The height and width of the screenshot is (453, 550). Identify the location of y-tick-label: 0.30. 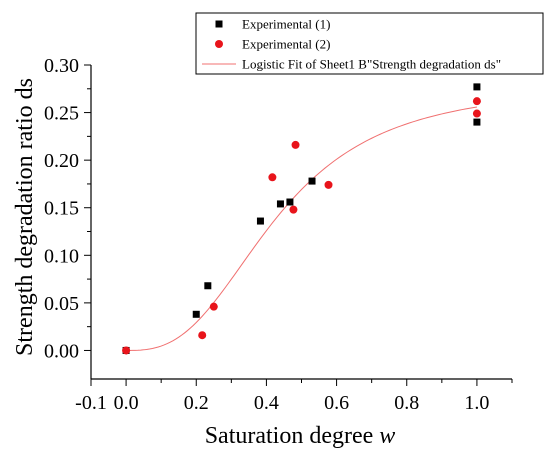
(61, 66).